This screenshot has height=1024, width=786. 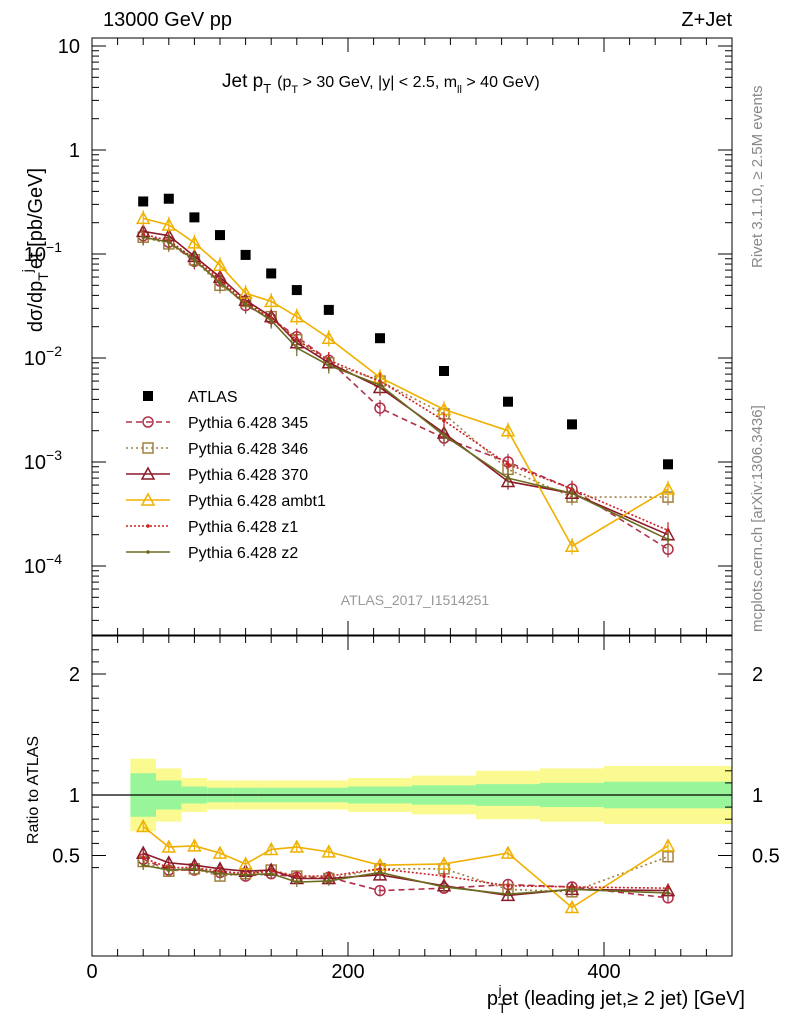 What do you see at coordinates (405, 880) in the screenshot?
I see `series-z2-ratio` at bounding box center [405, 880].